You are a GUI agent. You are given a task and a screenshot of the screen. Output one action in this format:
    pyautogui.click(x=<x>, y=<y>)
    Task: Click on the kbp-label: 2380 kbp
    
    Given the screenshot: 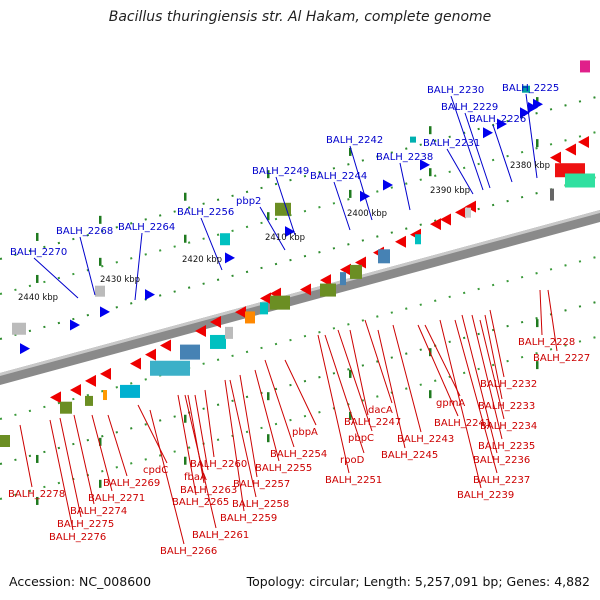 What is the action you would take?
    pyautogui.click(x=530, y=166)
    